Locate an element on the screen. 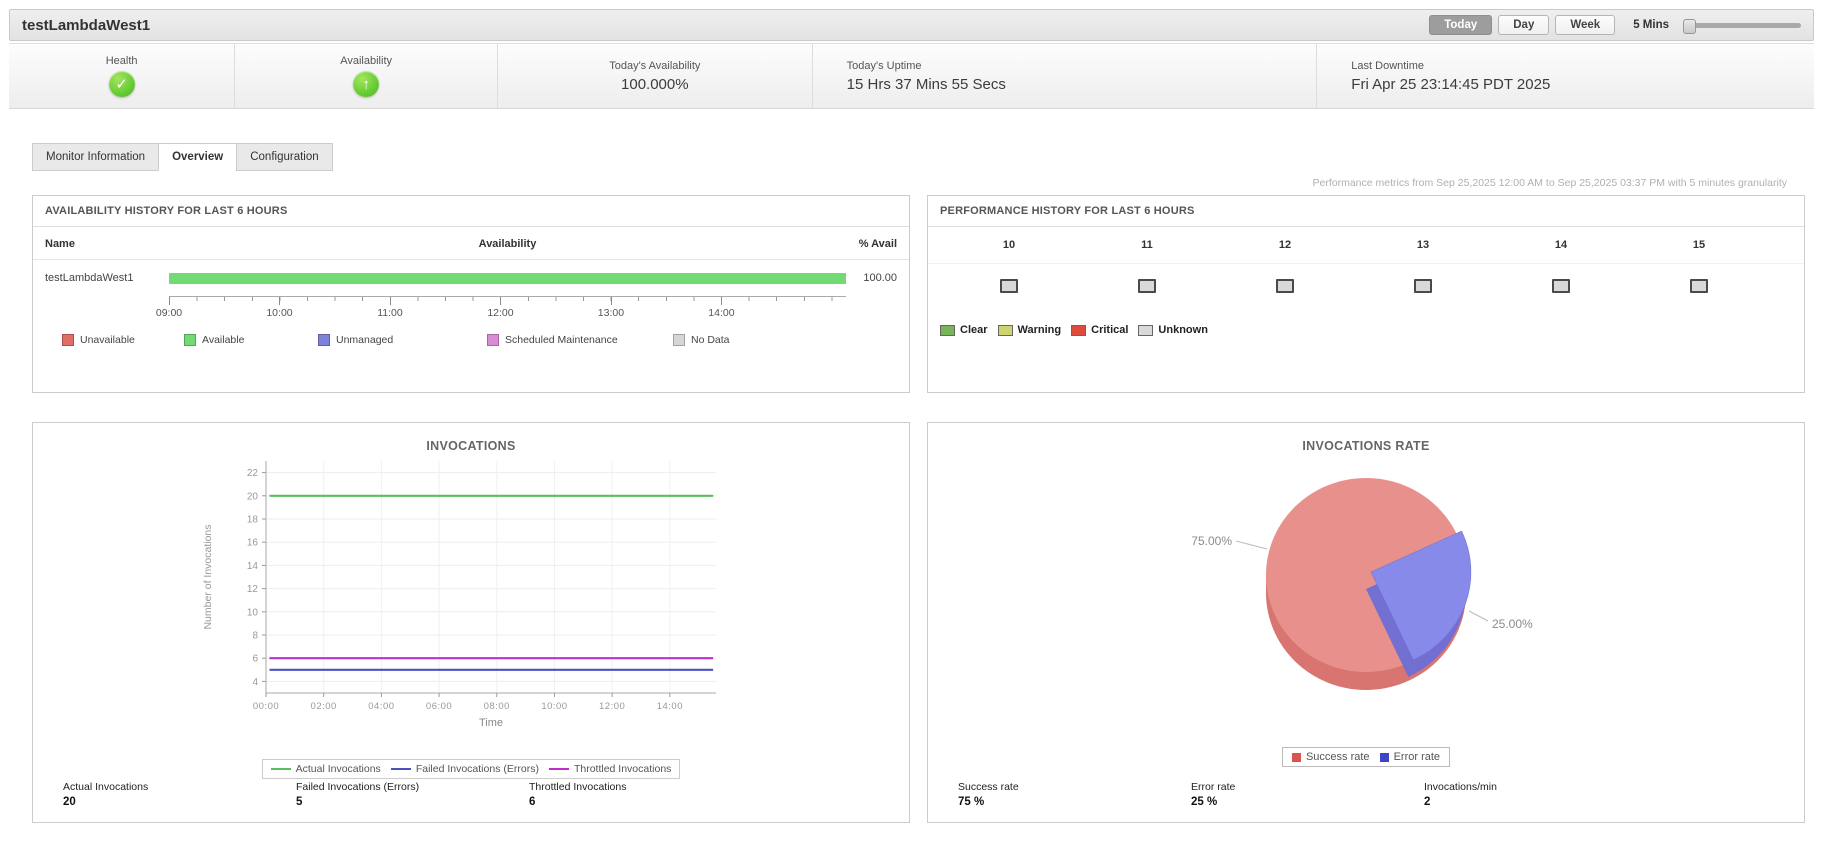 Image resolution: width=1823 pixels, height=848 pixels. axis-tick-label: 13:00 is located at coordinates (611, 313).